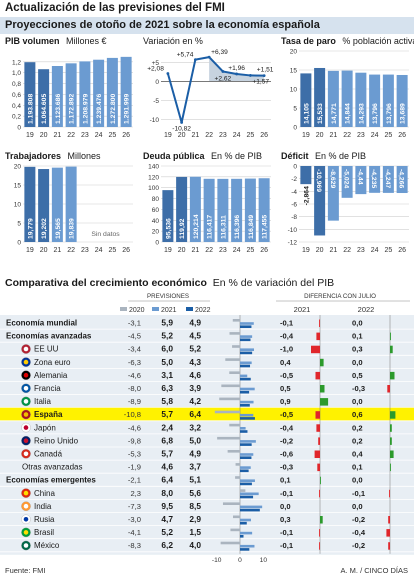  What do you see at coordinates (174, 156) in the screenshot?
I see `panel-title-text: Deuda pública` at bounding box center [174, 156].